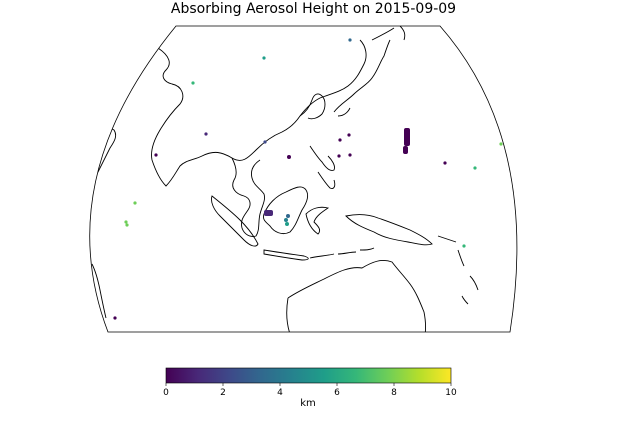 The height and width of the screenshot is (424, 627). I want to click on coastline-east-asia, so click(238, 113).